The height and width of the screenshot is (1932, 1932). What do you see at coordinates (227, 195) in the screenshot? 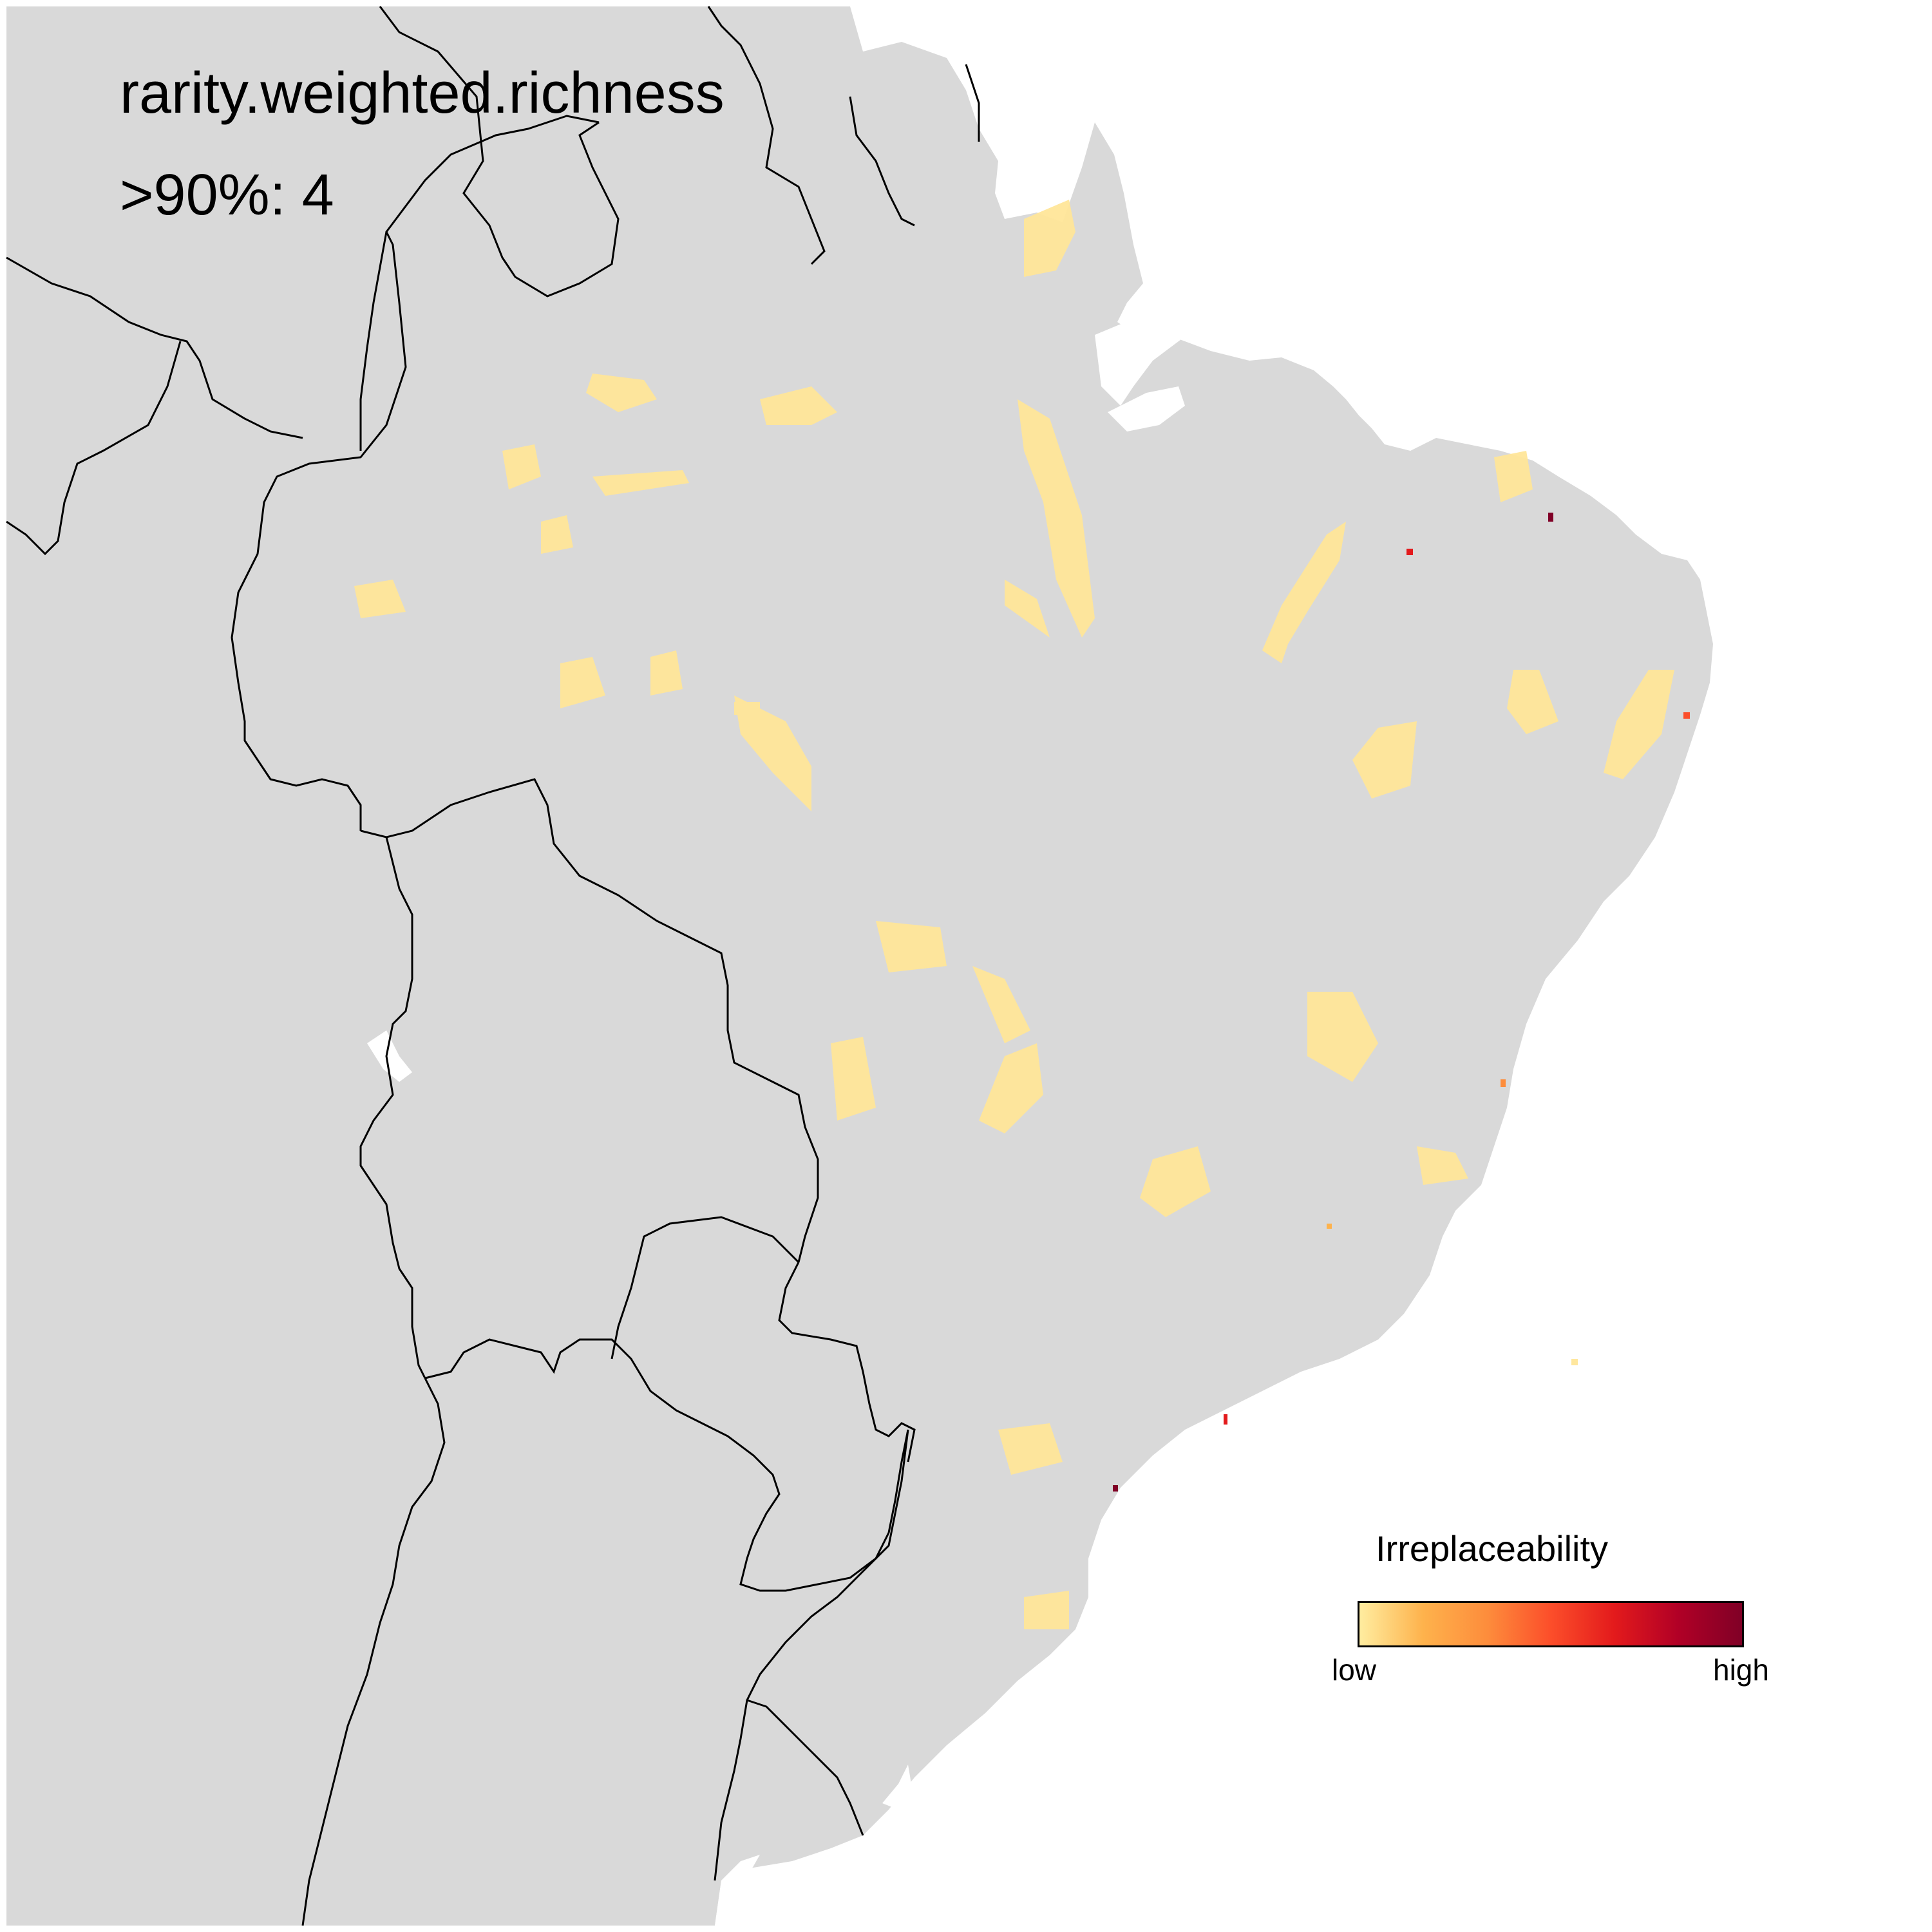
I see `map-subtitle: >90%: 4` at bounding box center [227, 195].